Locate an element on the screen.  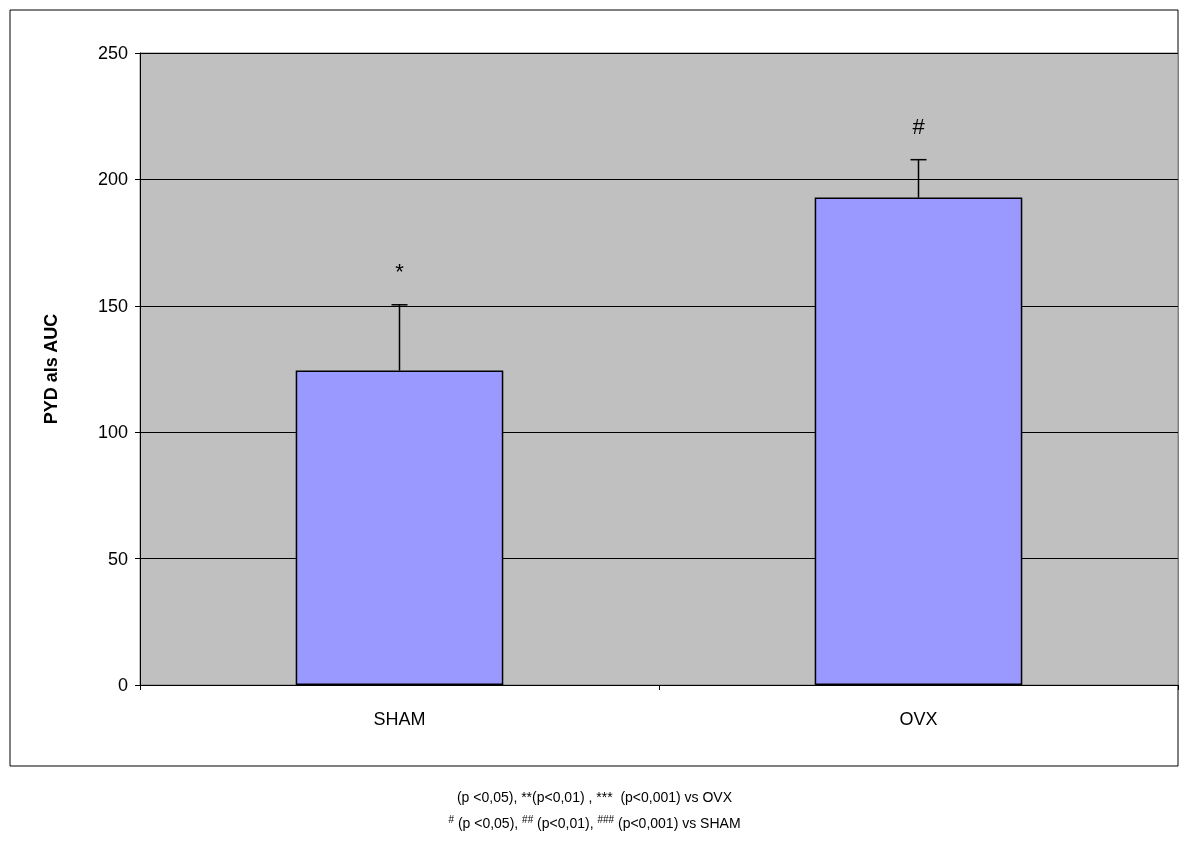
text: (p <0,05), **(p<0,01) , *** (p<0,001) vs OVX is located at coordinates (594, 797).